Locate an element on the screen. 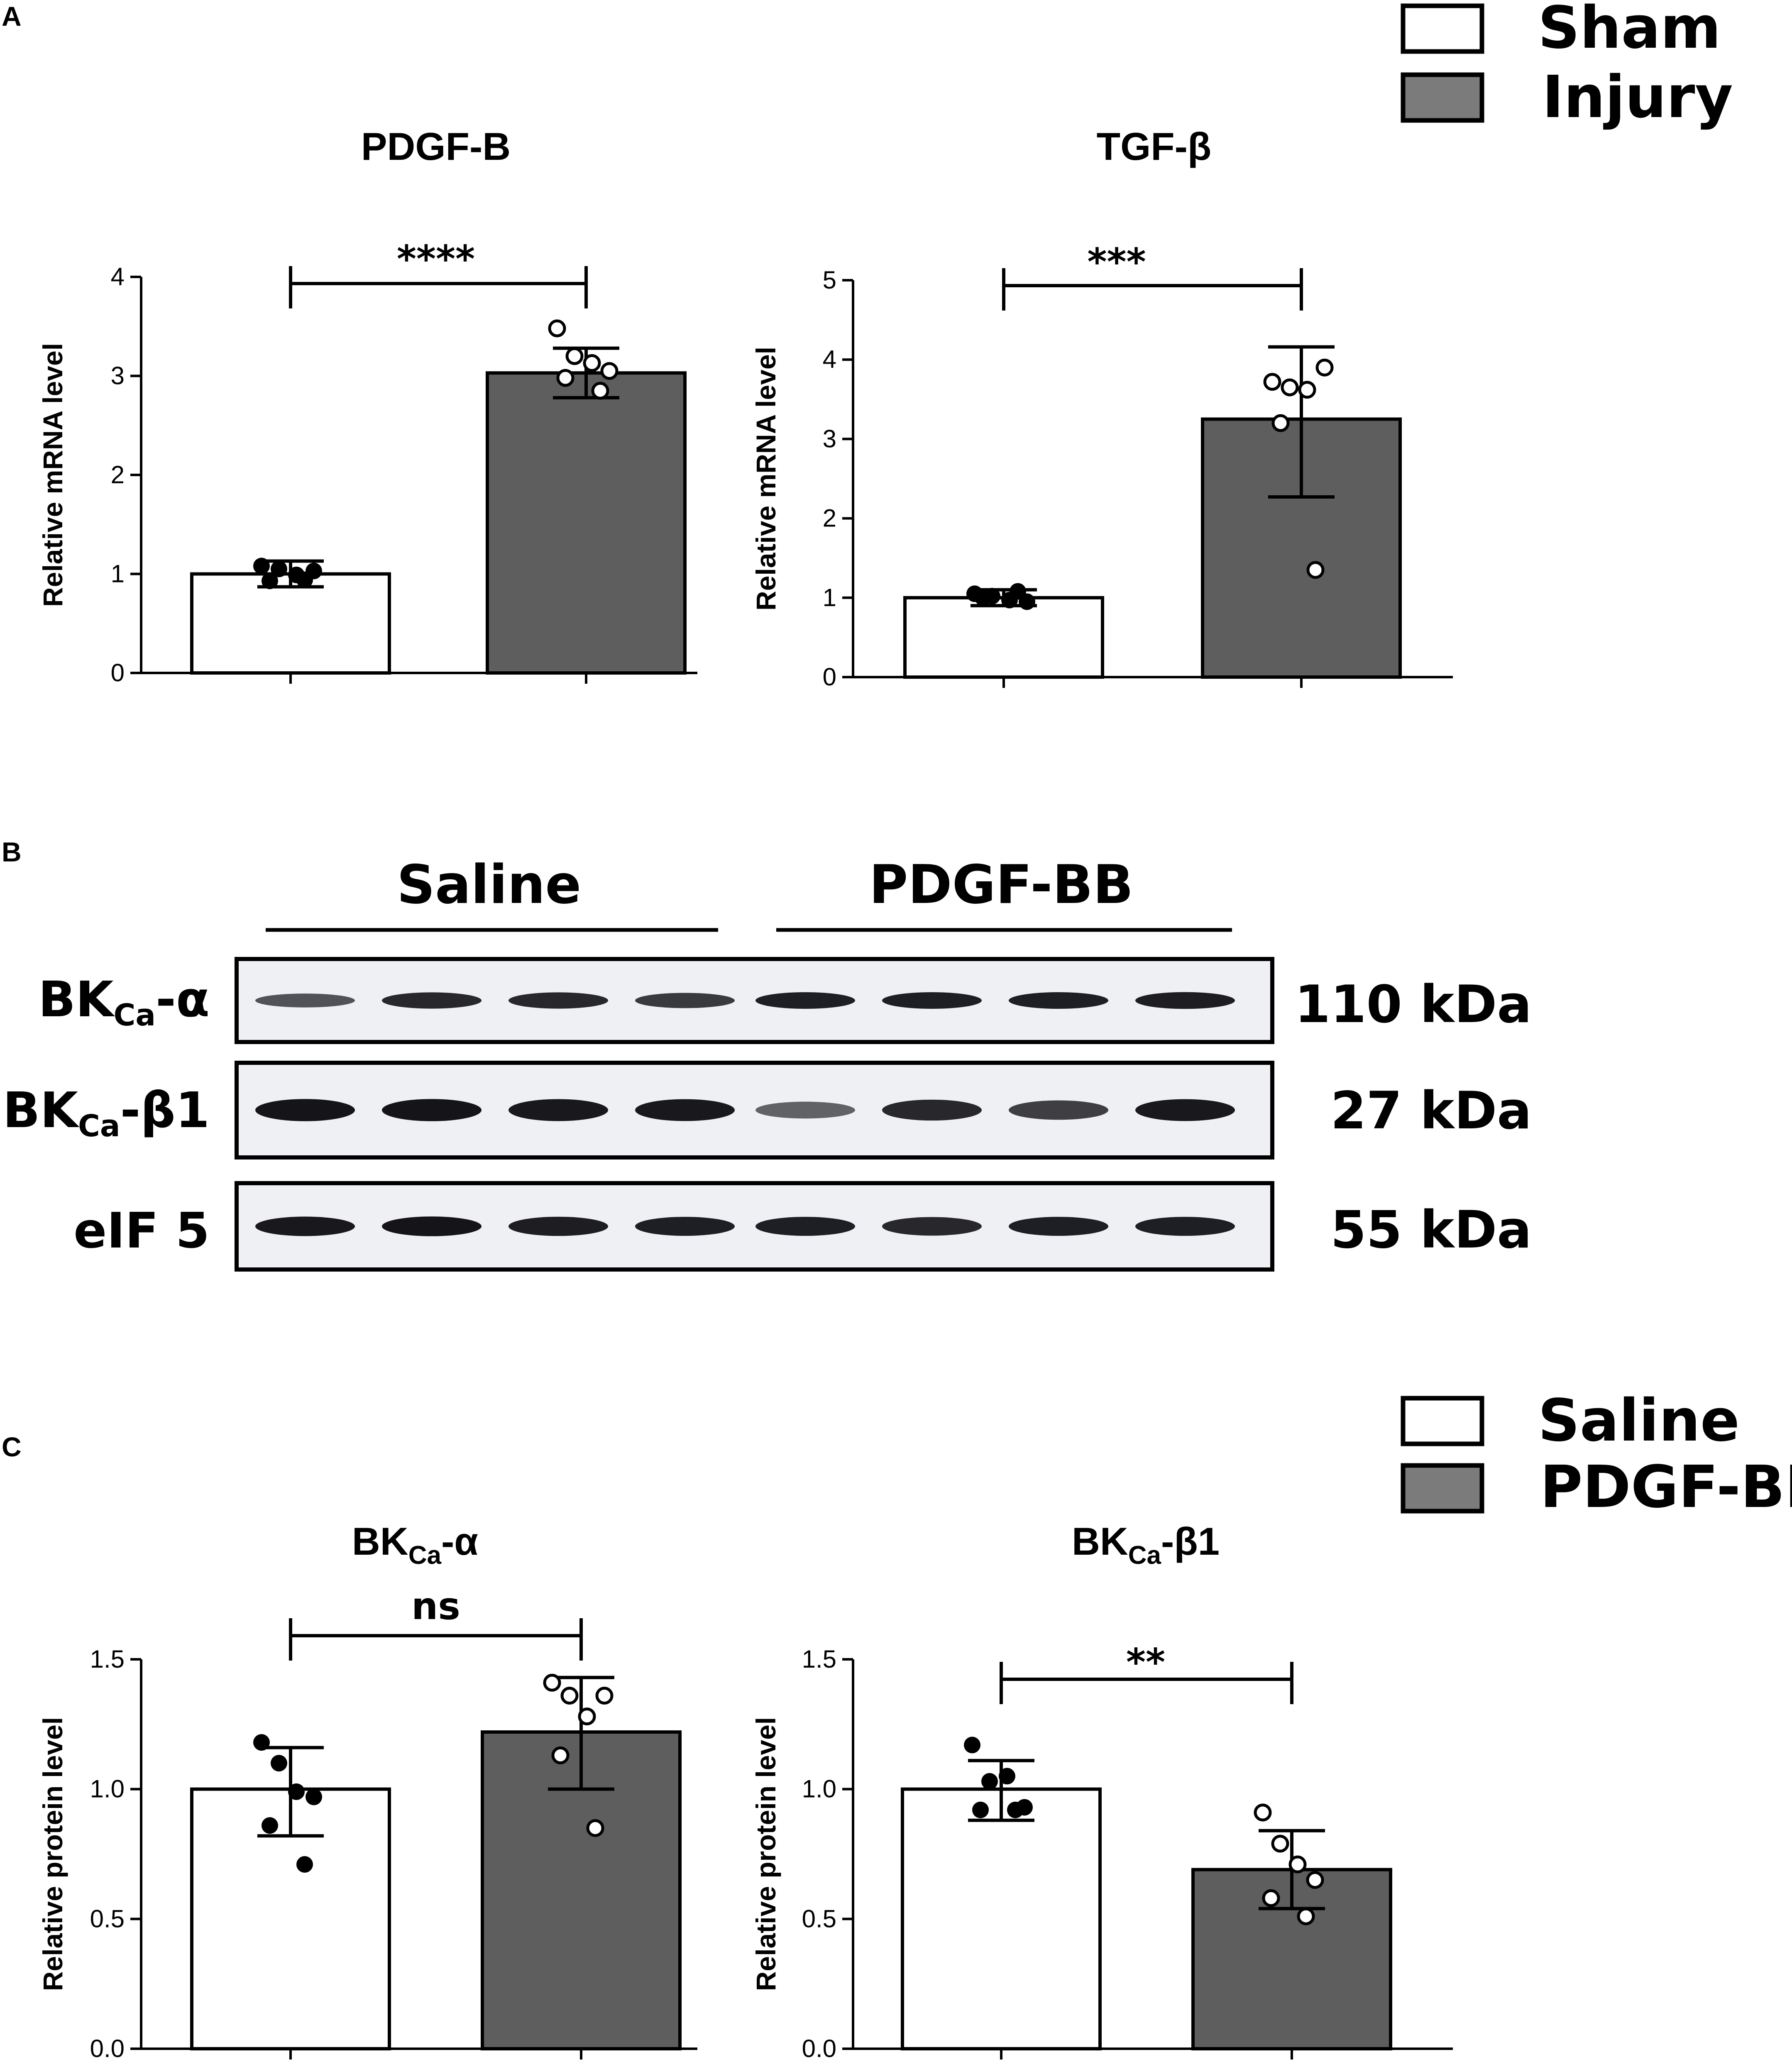 Image resolution: width=1792 pixels, height=2067 pixels. y-tick-label: 1 is located at coordinates (118, 574).